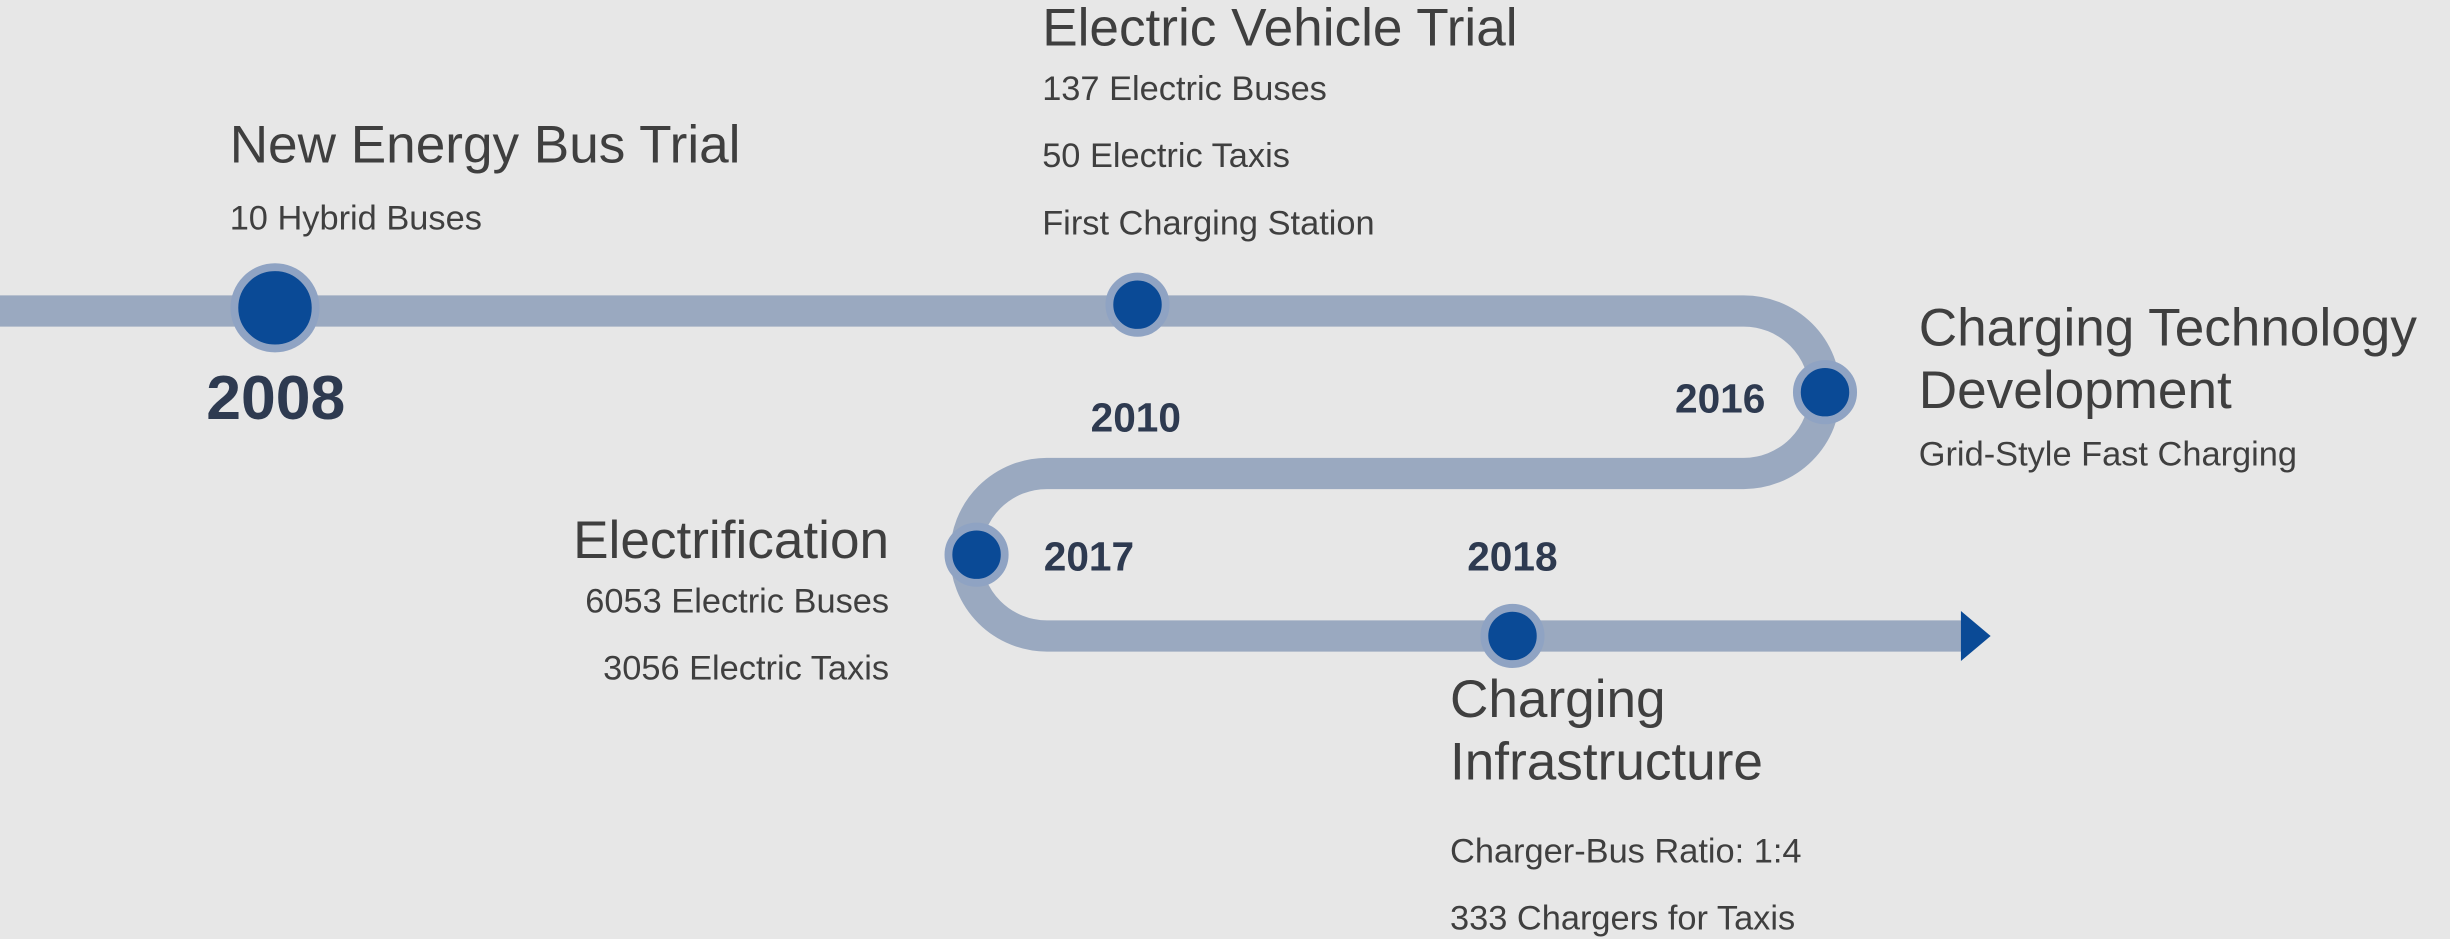 The height and width of the screenshot is (939, 2450). What do you see at coordinates (1623, 918) in the screenshot?
I see `milestone-detail: 333 Chargers for Taxis` at bounding box center [1623, 918].